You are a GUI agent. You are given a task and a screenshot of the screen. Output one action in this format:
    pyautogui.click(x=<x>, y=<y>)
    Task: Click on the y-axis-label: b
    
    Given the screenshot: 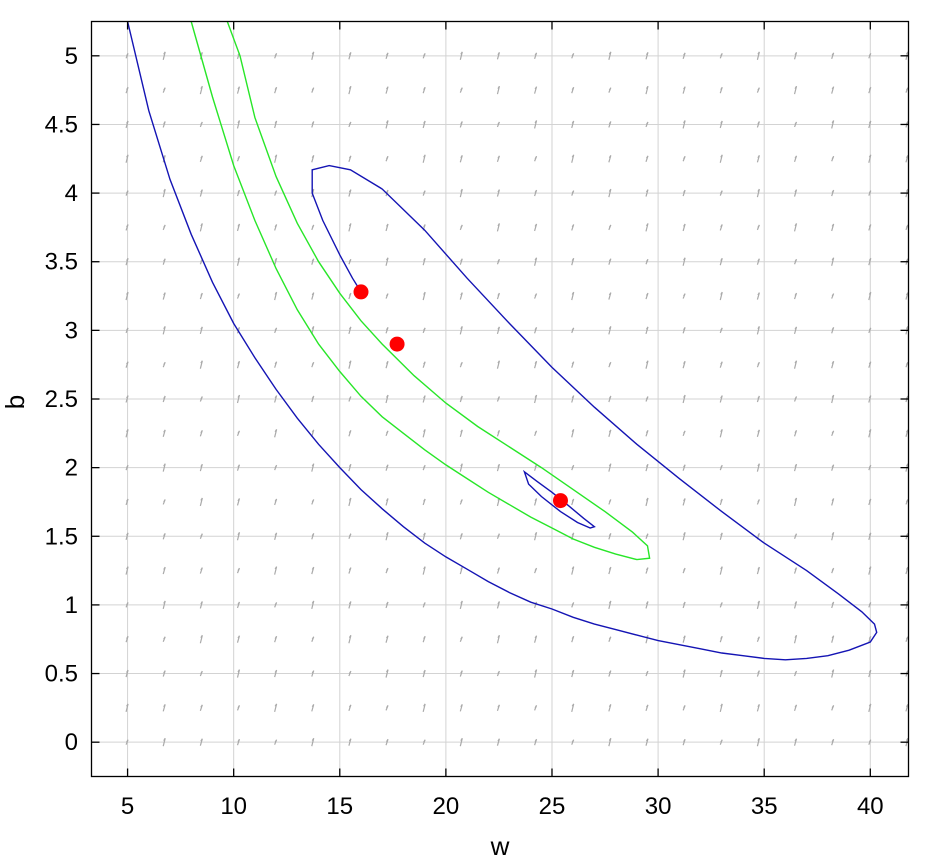 What is the action you would take?
    pyautogui.click(x=15, y=402)
    